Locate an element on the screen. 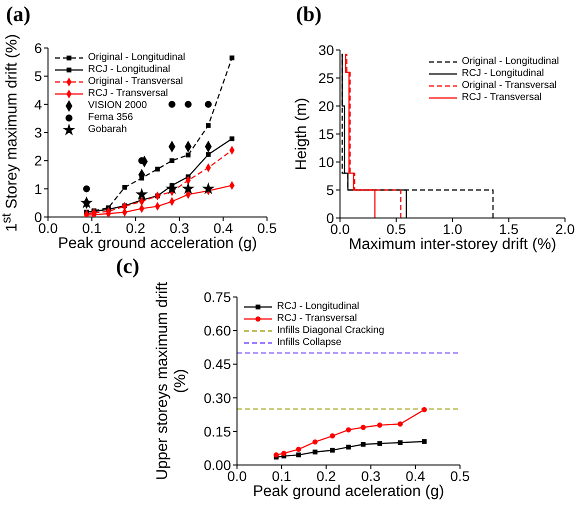  x-tick-label: 1.0 is located at coordinates (452, 228).